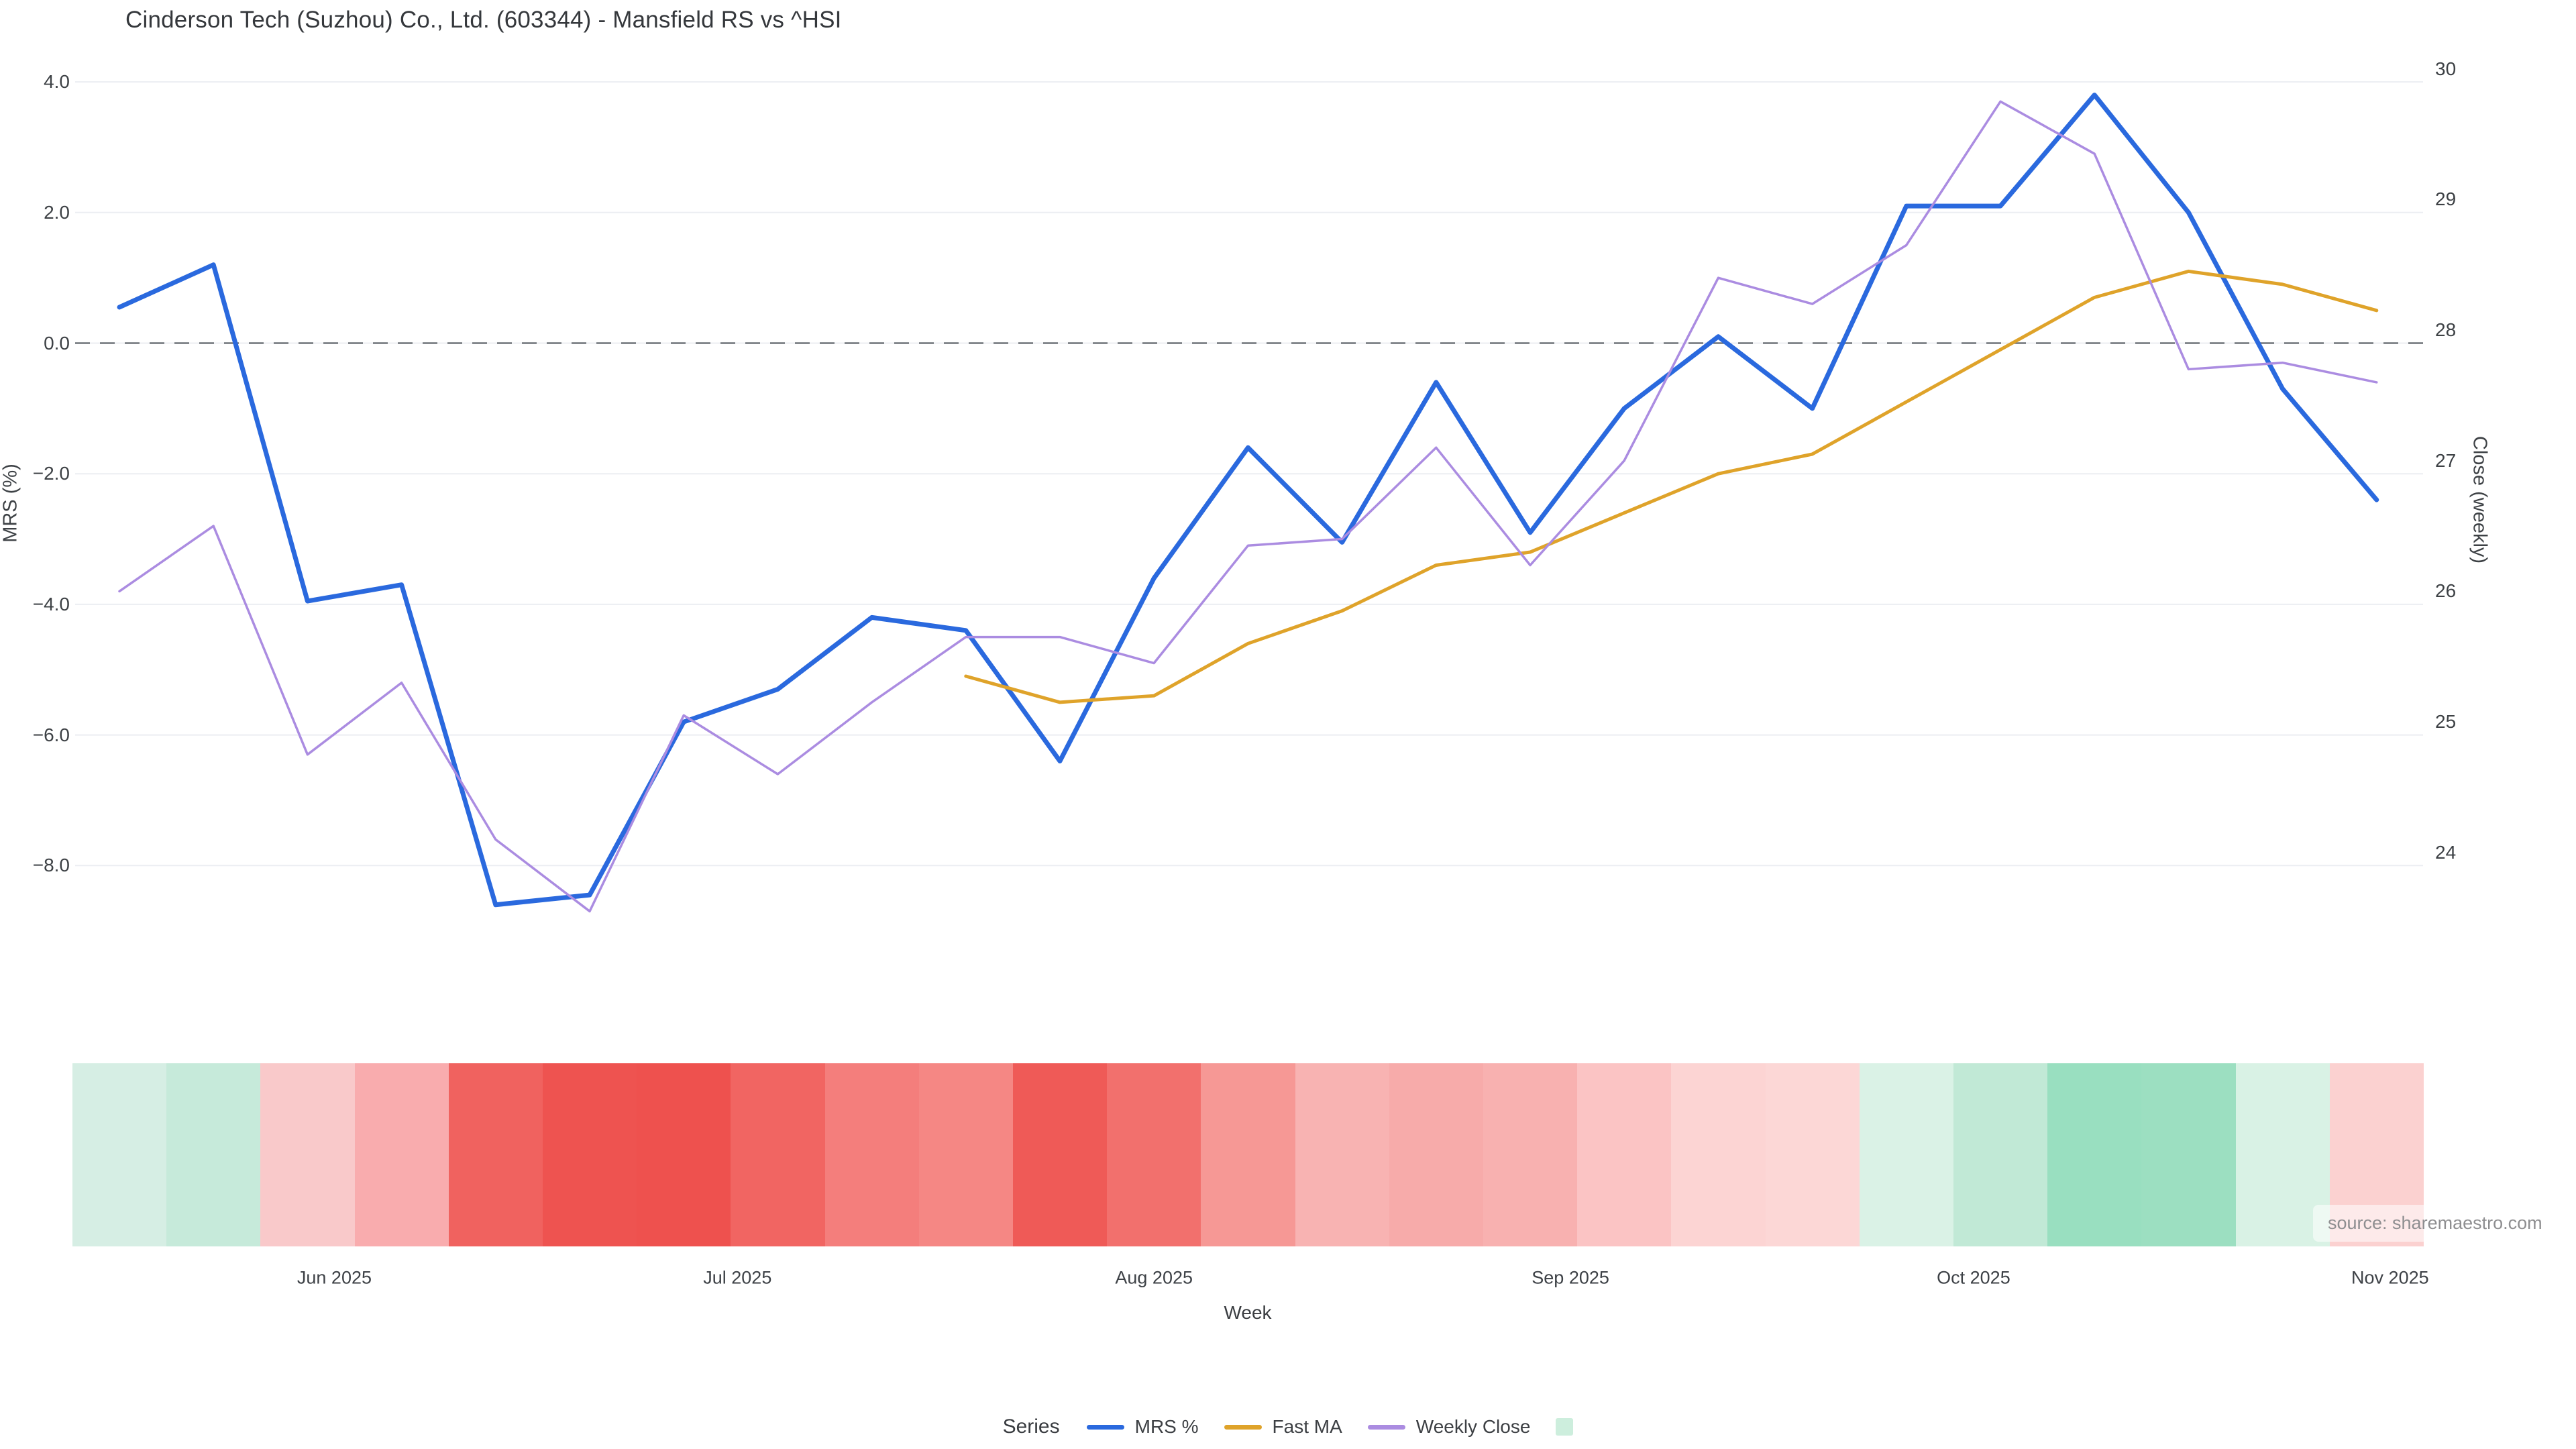 Image resolution: width=2576 pixels, height=1449 pixels. I want to click on left-tick-label: 4.0, so click(57, 82).